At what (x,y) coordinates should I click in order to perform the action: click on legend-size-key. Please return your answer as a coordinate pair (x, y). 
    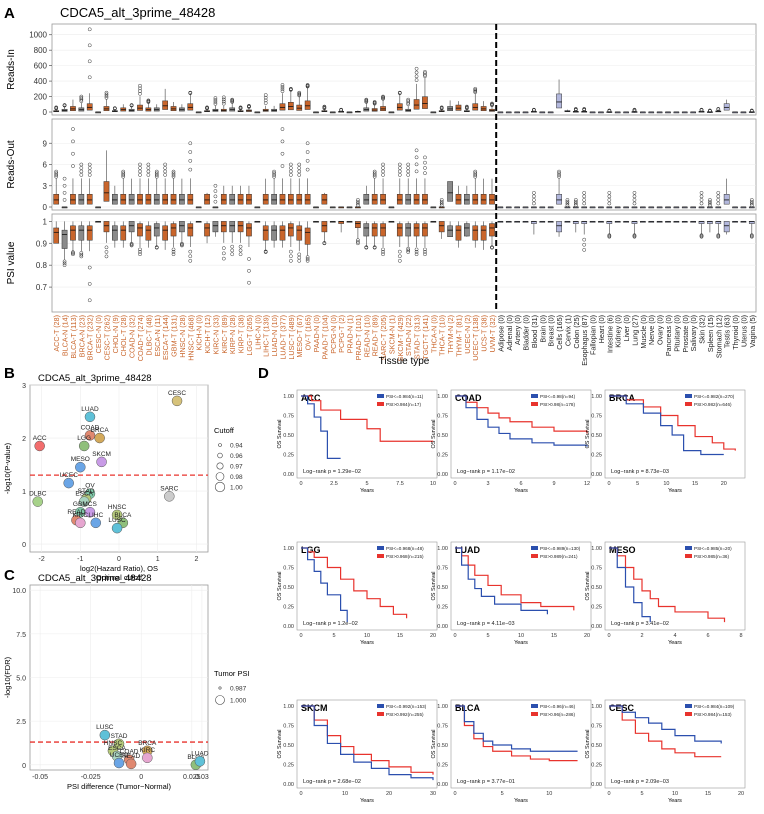
    Looking at the image, I should click on (220, 455).